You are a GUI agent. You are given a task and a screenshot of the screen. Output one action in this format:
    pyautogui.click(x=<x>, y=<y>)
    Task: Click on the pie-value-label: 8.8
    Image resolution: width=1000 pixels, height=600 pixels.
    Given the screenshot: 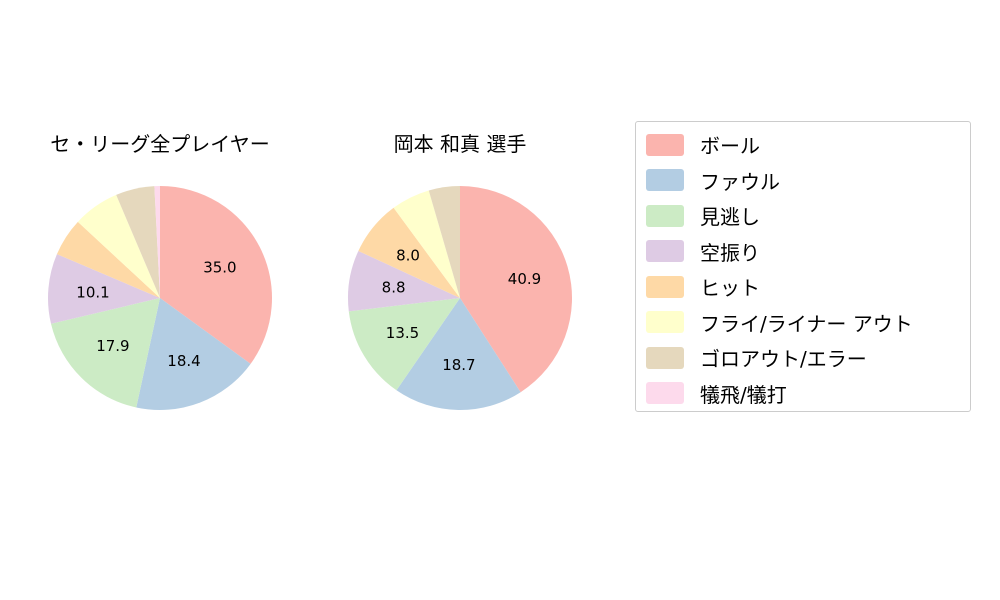 What is the action you would take?
    pyautogui.click(x=394, y=288)
    